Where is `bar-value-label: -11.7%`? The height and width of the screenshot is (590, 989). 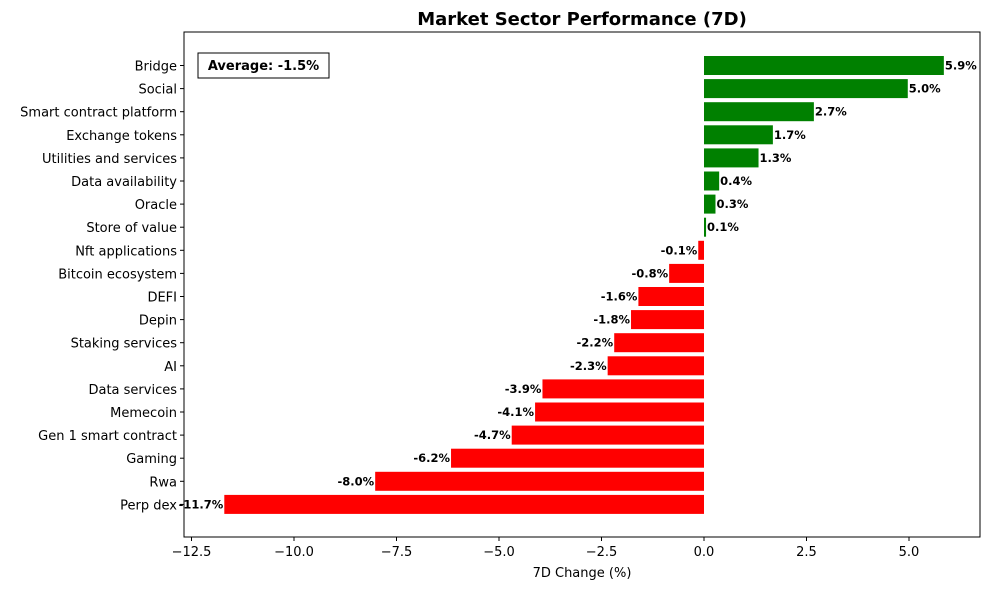
bar-value-label: -11.7% is located at coordinates (201, 504).